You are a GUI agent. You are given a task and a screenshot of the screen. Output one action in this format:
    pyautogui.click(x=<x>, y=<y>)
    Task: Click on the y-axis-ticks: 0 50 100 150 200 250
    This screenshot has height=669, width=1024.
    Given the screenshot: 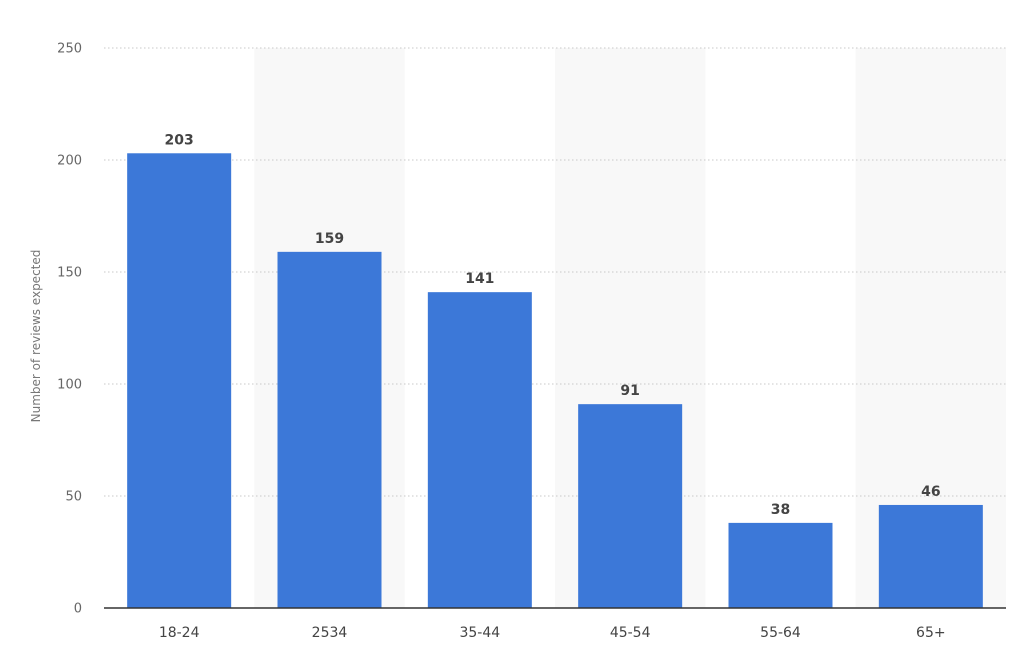 What is the action you would take?
    pyautogui.click(x=69, y=329)
    